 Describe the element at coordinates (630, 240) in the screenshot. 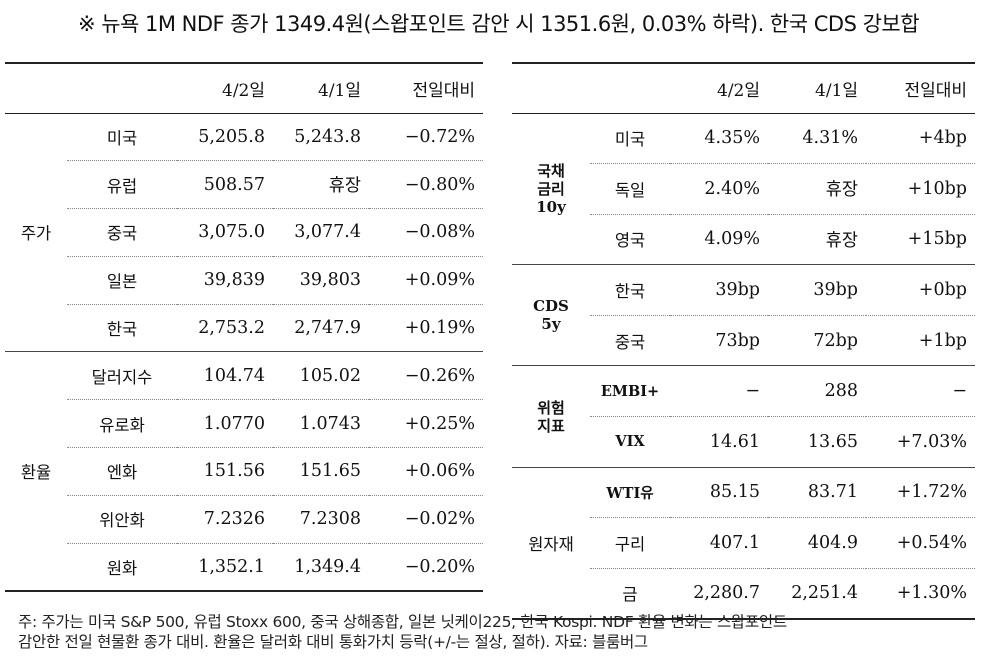

I see `row-item-label: 영국` at that location.